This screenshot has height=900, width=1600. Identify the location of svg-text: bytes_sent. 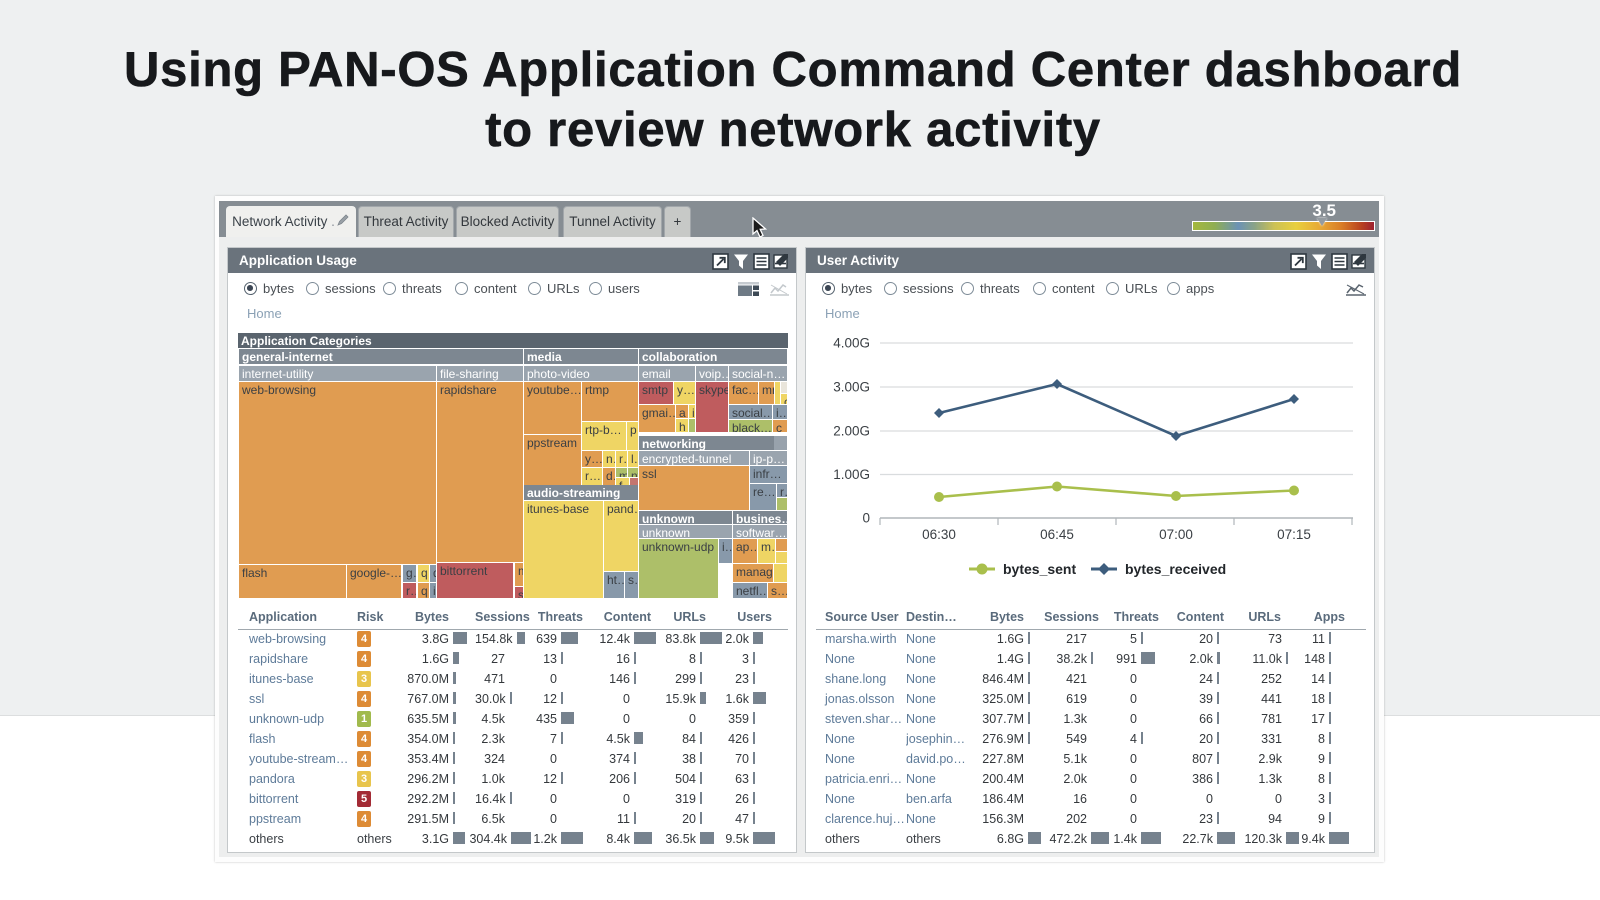
(1039, 569).